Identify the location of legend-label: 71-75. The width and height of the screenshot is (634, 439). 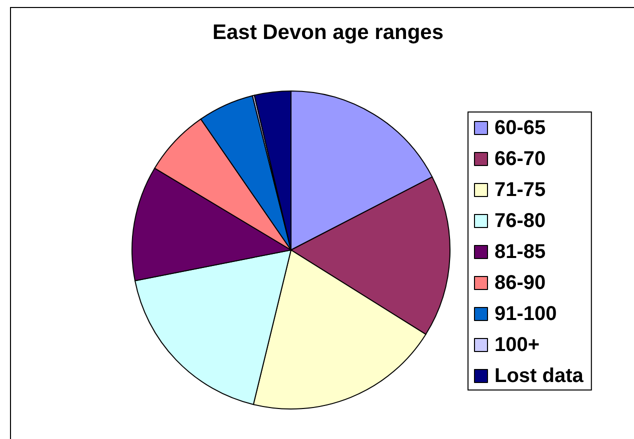
(520, 190).